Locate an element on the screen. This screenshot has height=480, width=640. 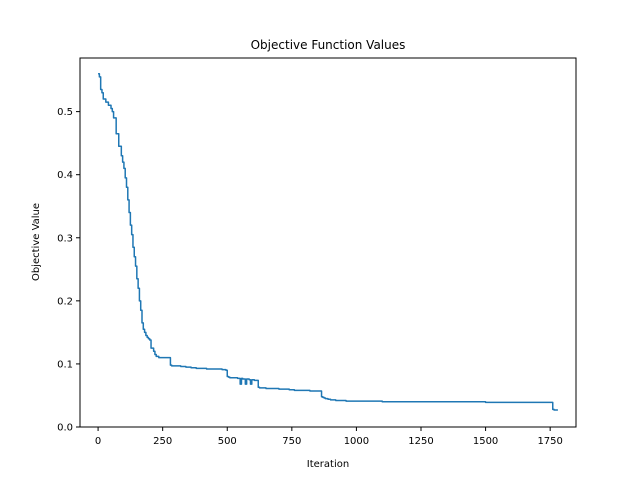
x-tick-label: 500 is located at coordinates (227, 441).